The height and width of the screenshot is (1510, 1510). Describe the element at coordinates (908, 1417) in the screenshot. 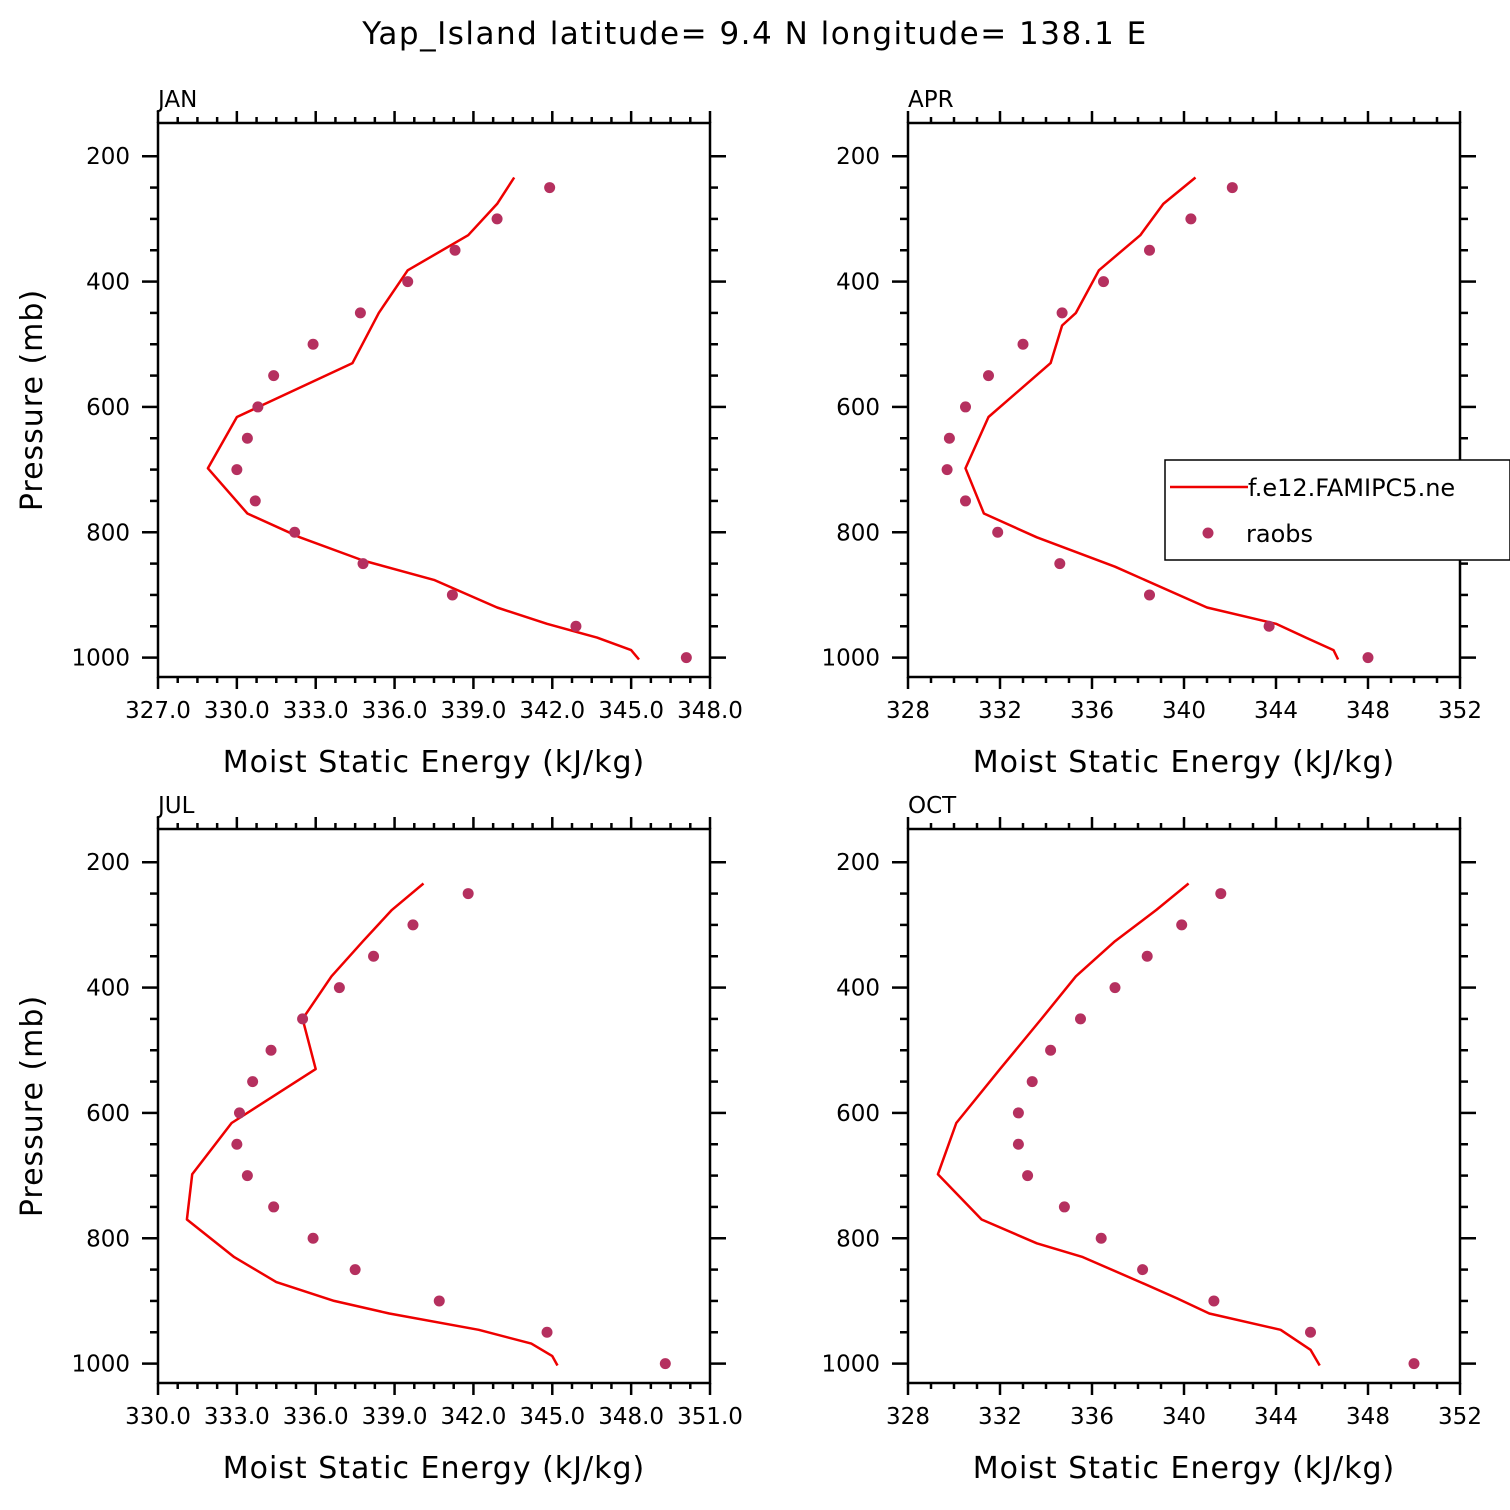

I see `x-tick-label: 328` at that location.